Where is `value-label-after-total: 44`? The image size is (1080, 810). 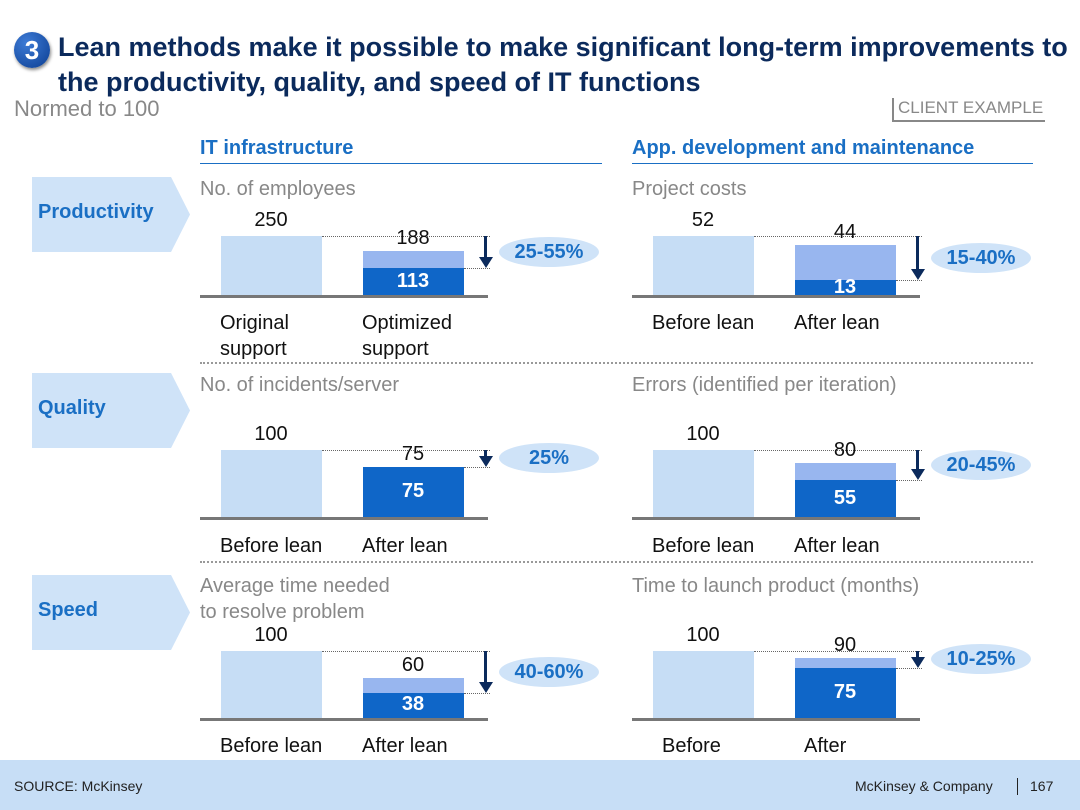 value-label-after-total: 44 is located at coordinates (845, 232).